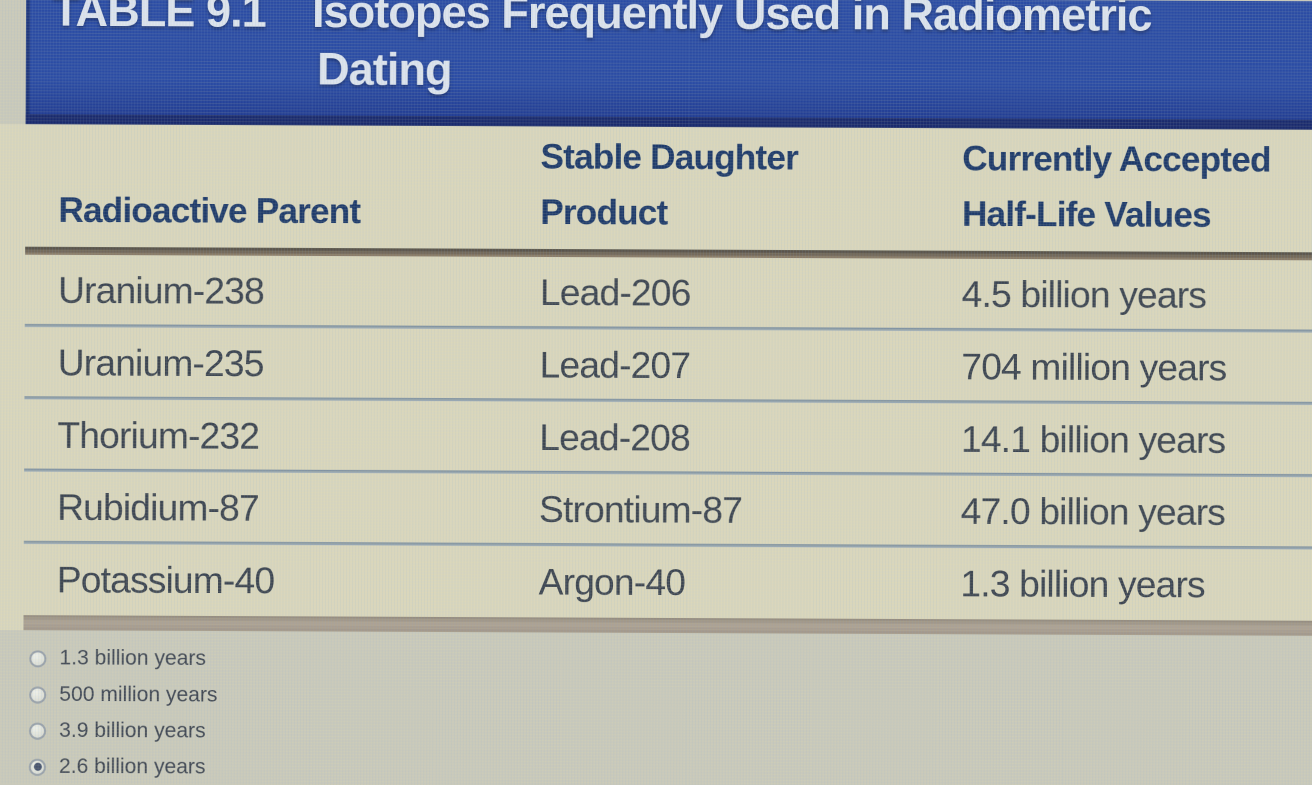  What do you see at coordinates (612, 582) in the screenshot?
I see `cell-daughter: Argon-40` at bounding box center [612, 582].